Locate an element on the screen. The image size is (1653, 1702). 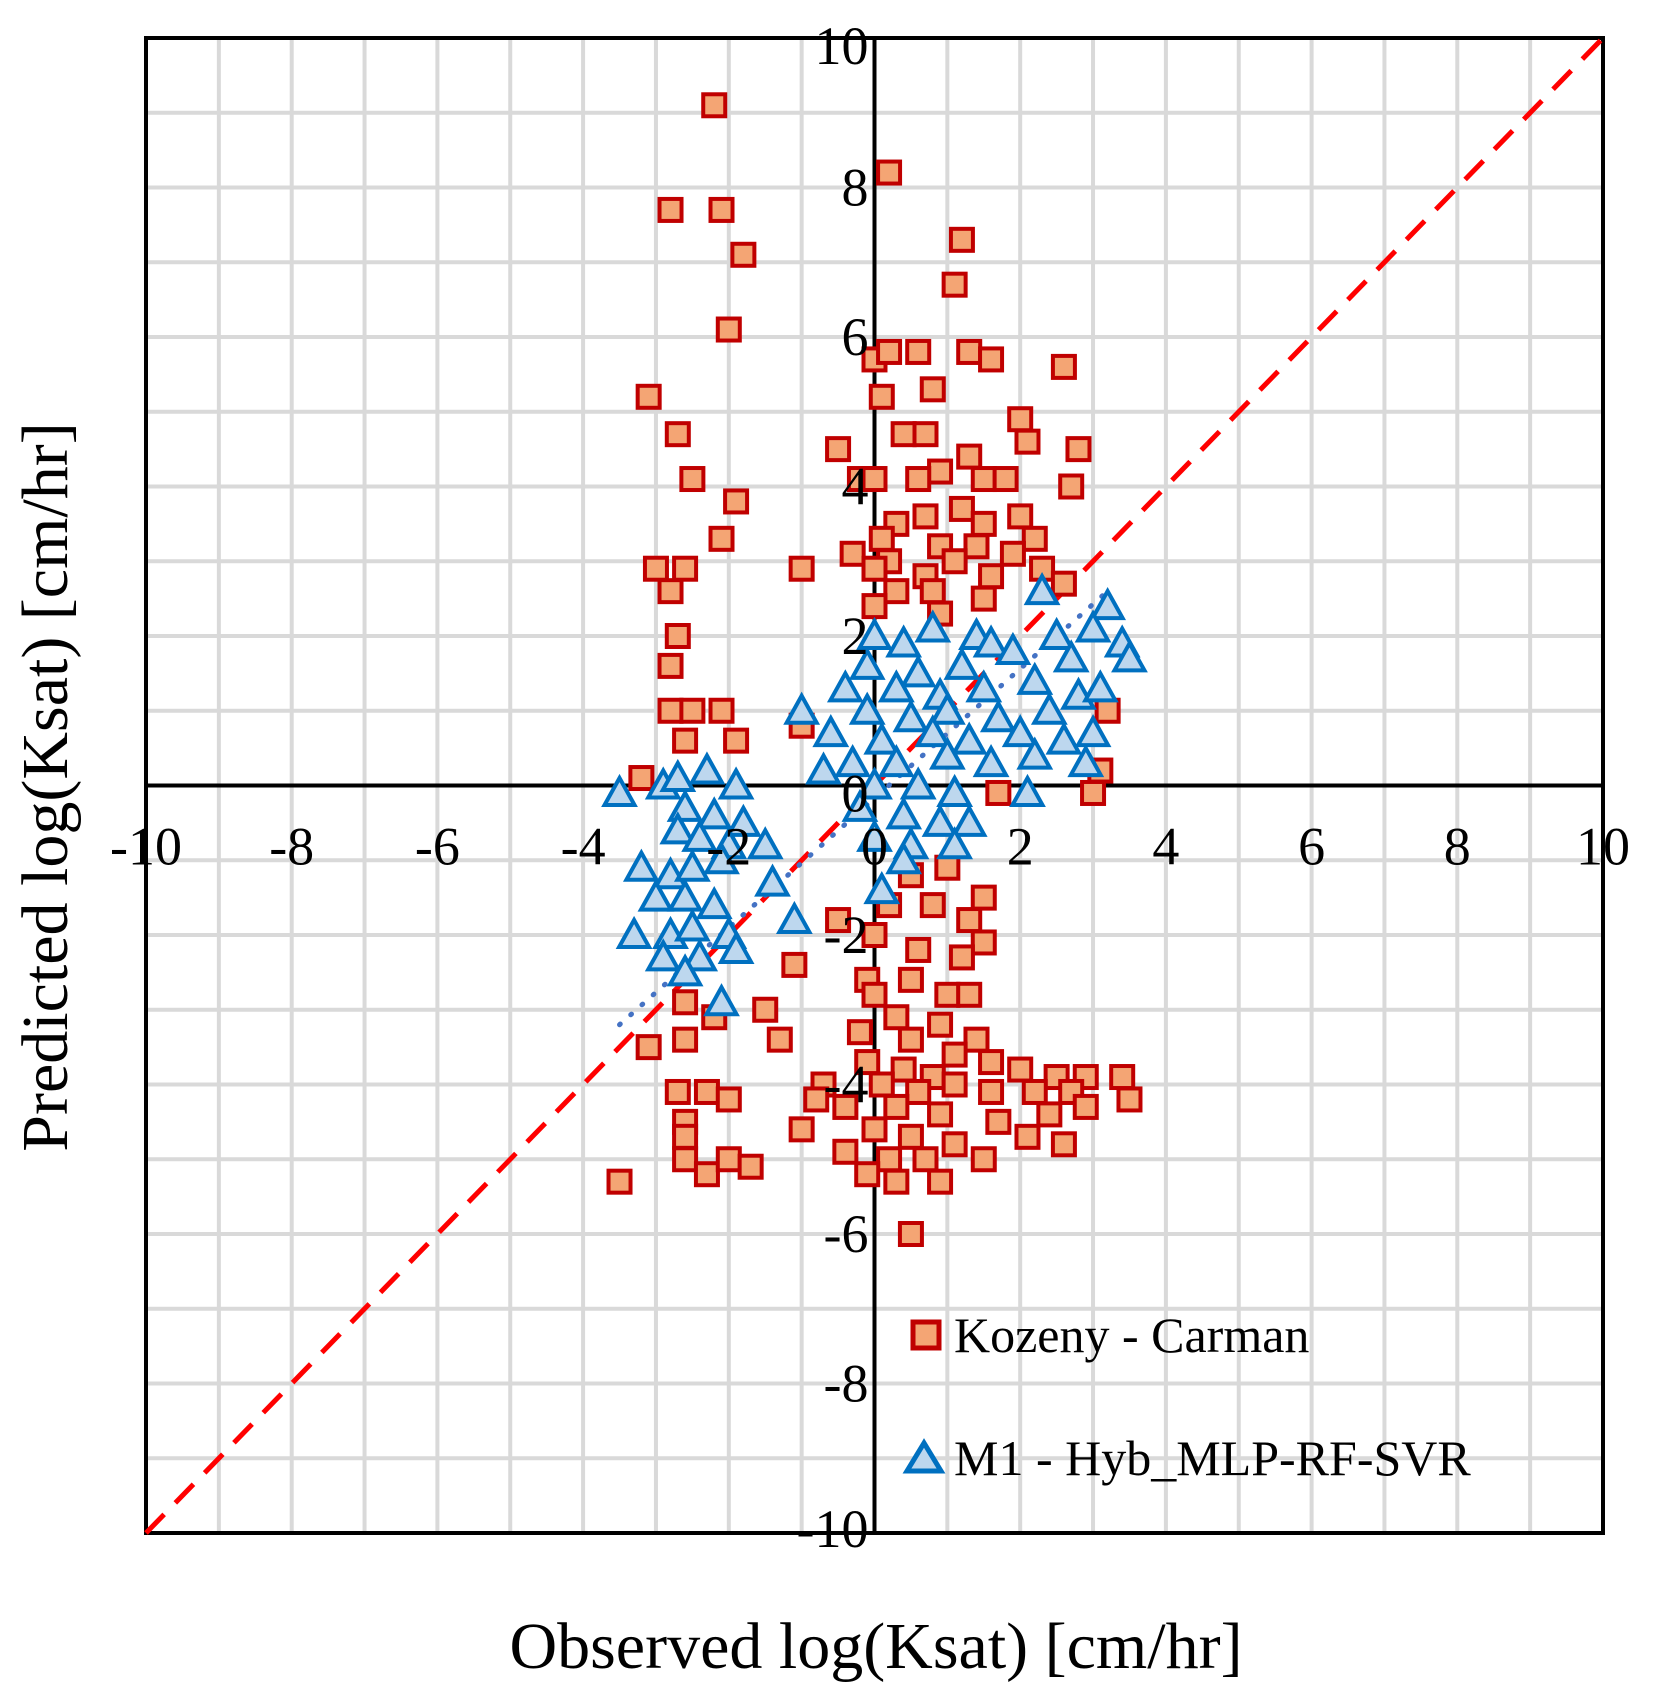
legend-marker-kozeny-carman is located at coordinates (926, 1335).